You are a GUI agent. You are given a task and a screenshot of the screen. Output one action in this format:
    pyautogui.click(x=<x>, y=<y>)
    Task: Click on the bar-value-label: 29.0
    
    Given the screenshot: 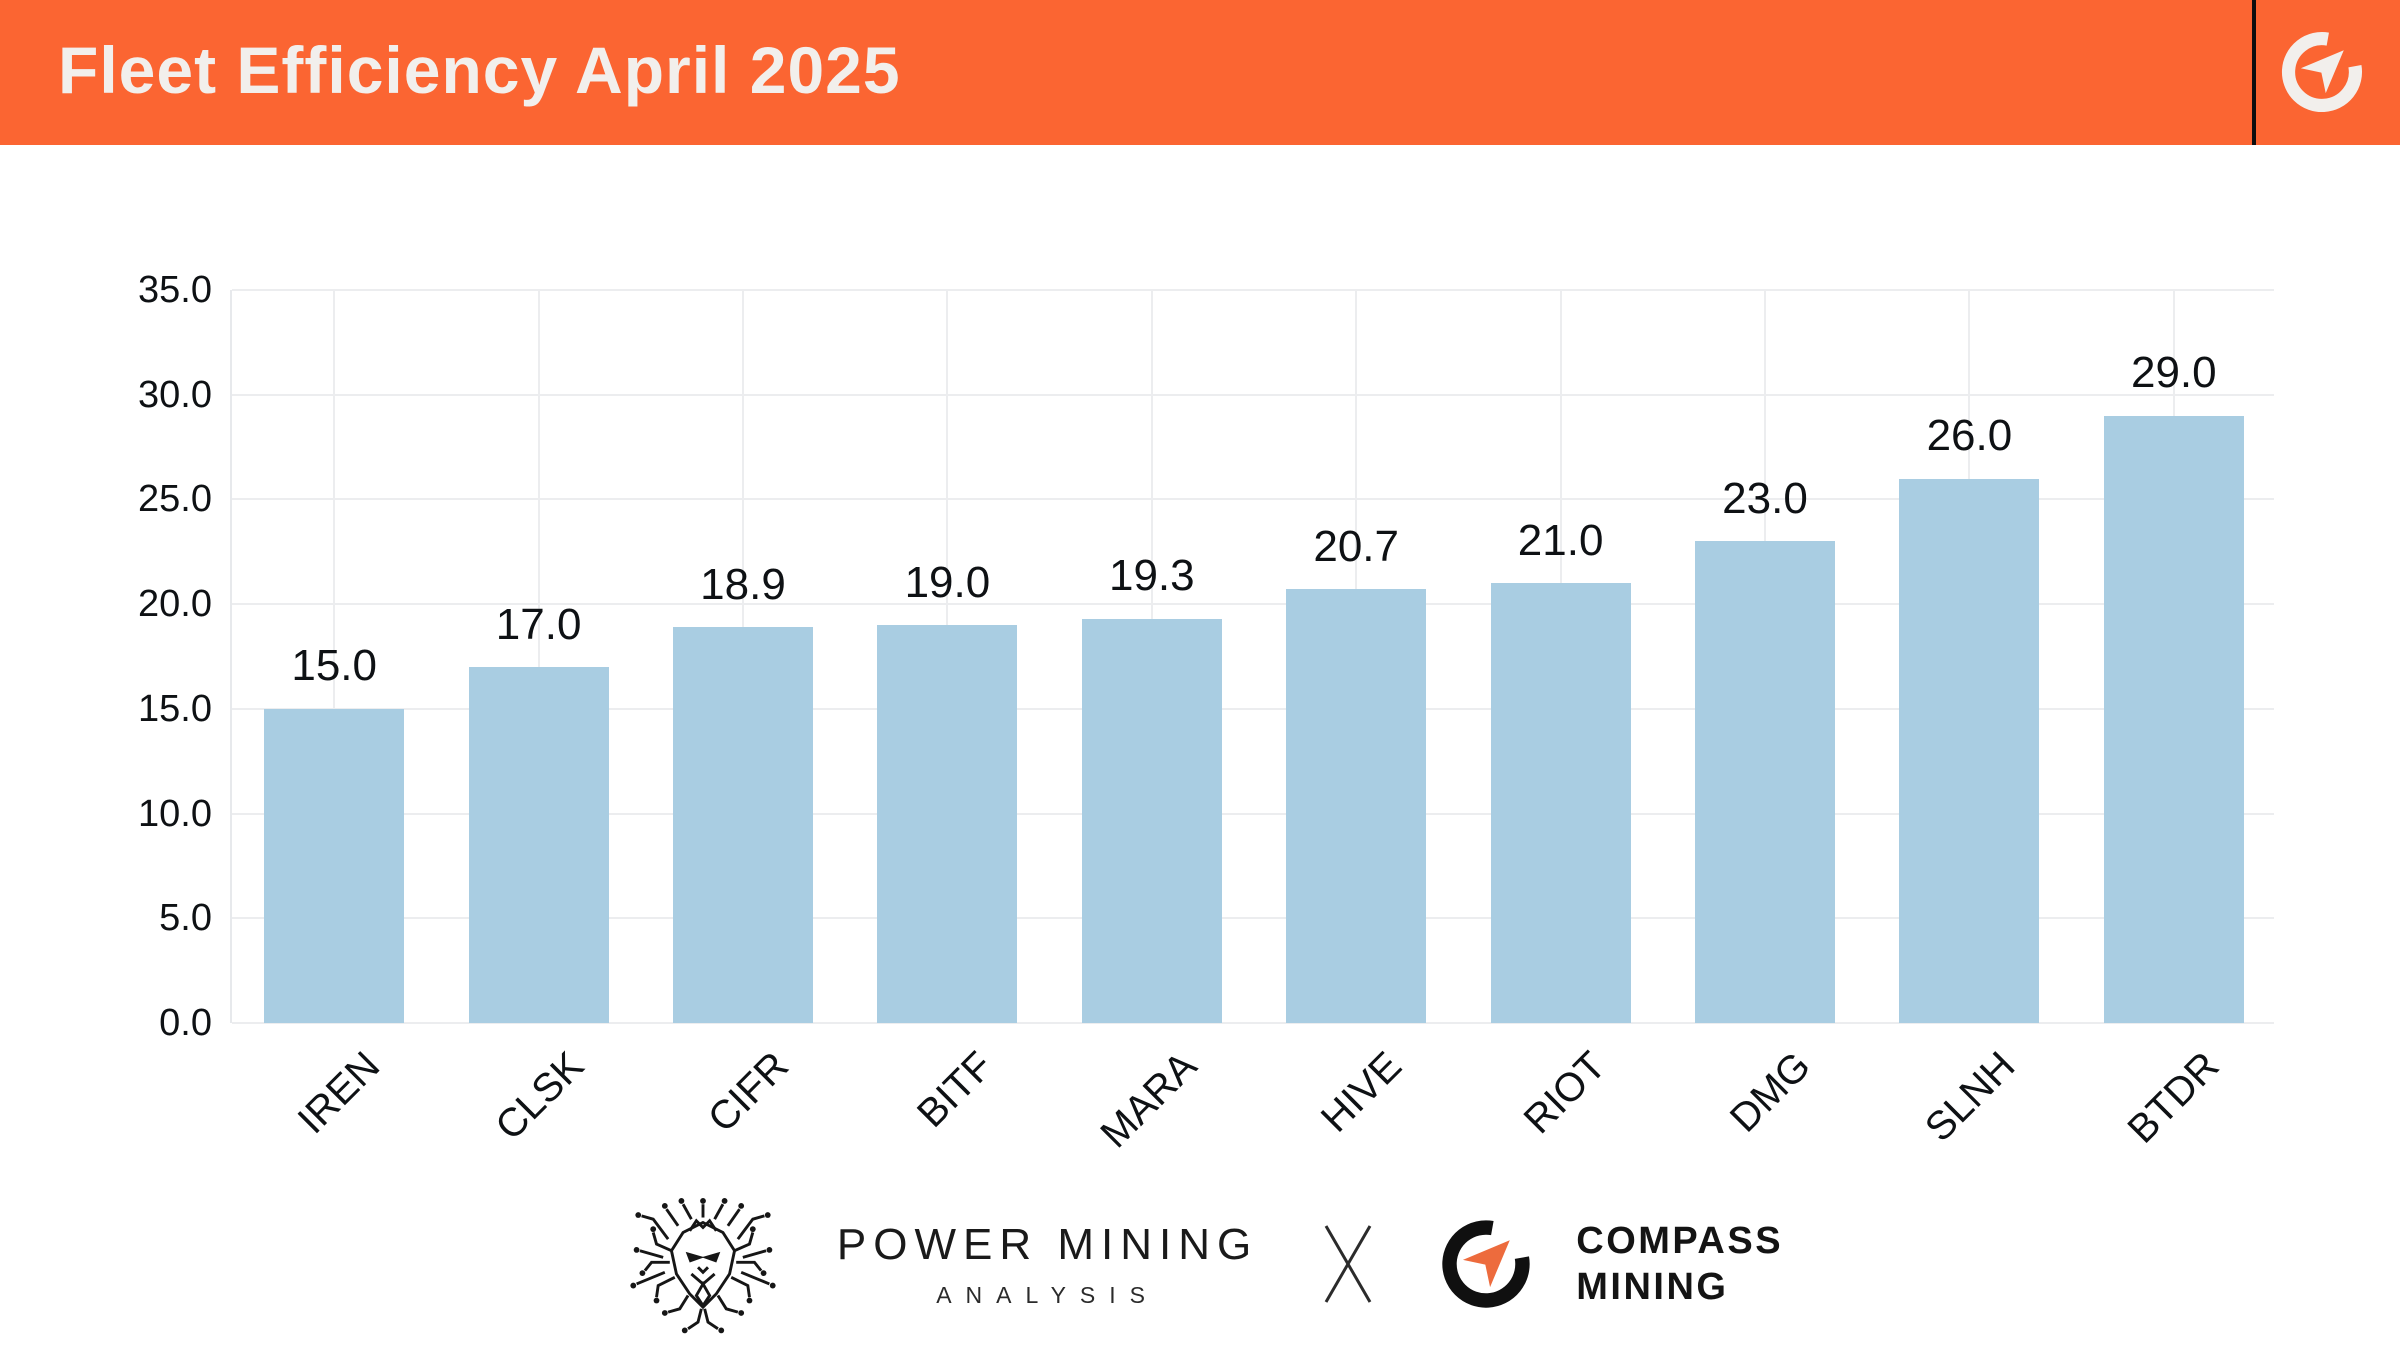 What is the action you would take?
    pyautogui.click(x=2173, y=373)
    